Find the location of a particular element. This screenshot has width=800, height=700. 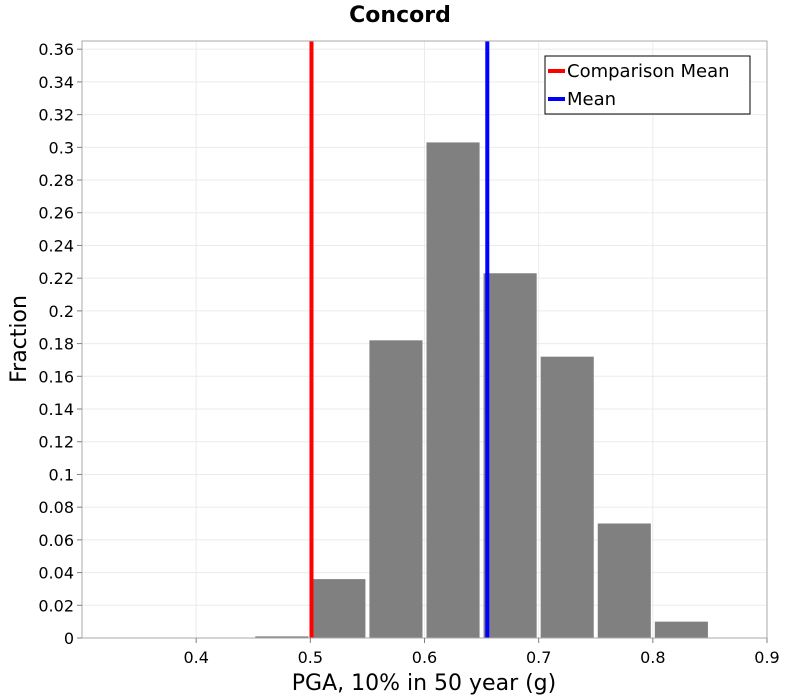

x-tick-label: 0.4 is located at coordinates (195, 657).